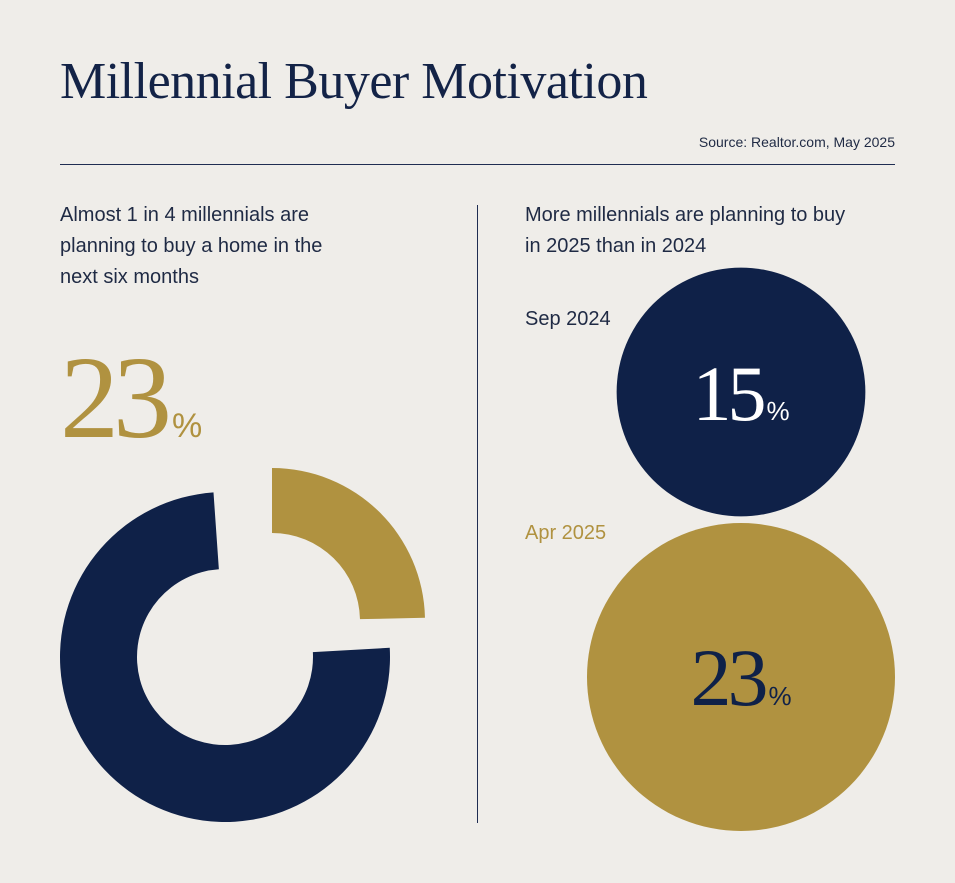 This screenshot has height=883, width=955. I want to click on donut-segment-planning, so click(348, 544).